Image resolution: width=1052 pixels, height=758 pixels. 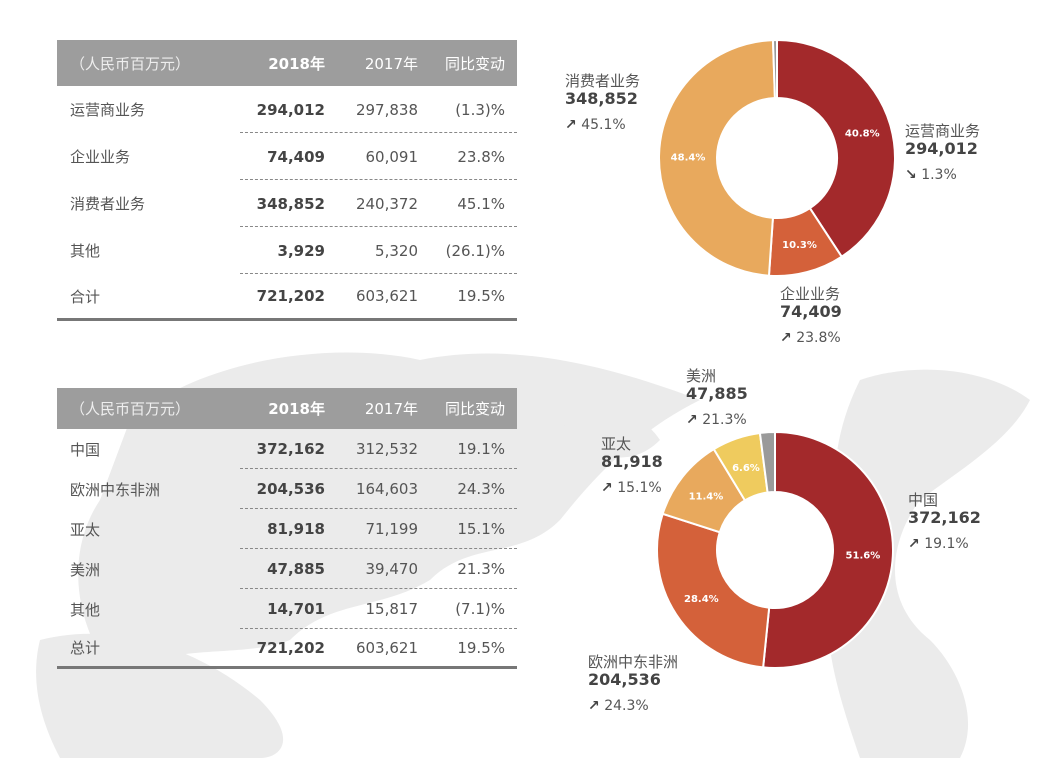 What do you see at coordinates (85, 296) in the screenshot?
I see `row-label: 合计` at bounding box center [85, 296].